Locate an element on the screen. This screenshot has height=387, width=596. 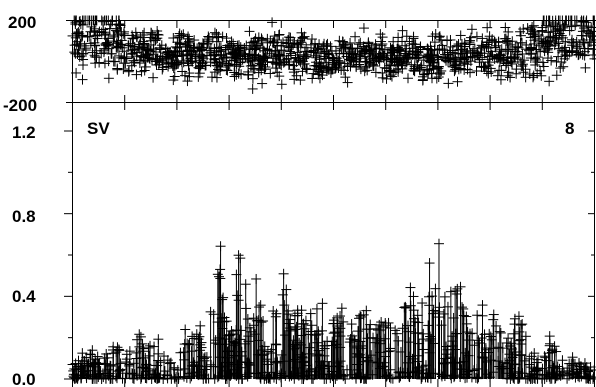
residual-ytick-label-bottom: -200 is located at coordinates (20, 105).